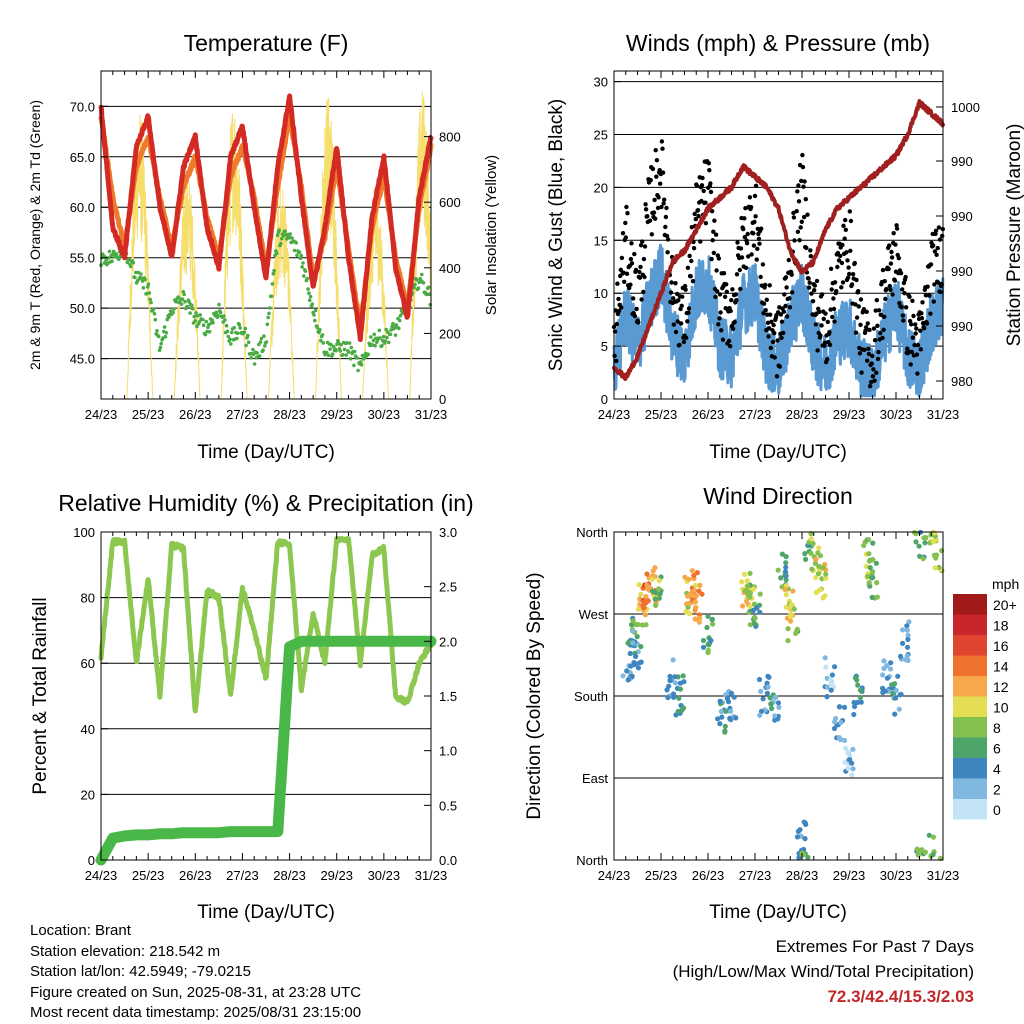  What do you see at coordinates (1005, 605) in the screenshot?
I see `legend-label: 20+` at bounding box center [1005, 605].